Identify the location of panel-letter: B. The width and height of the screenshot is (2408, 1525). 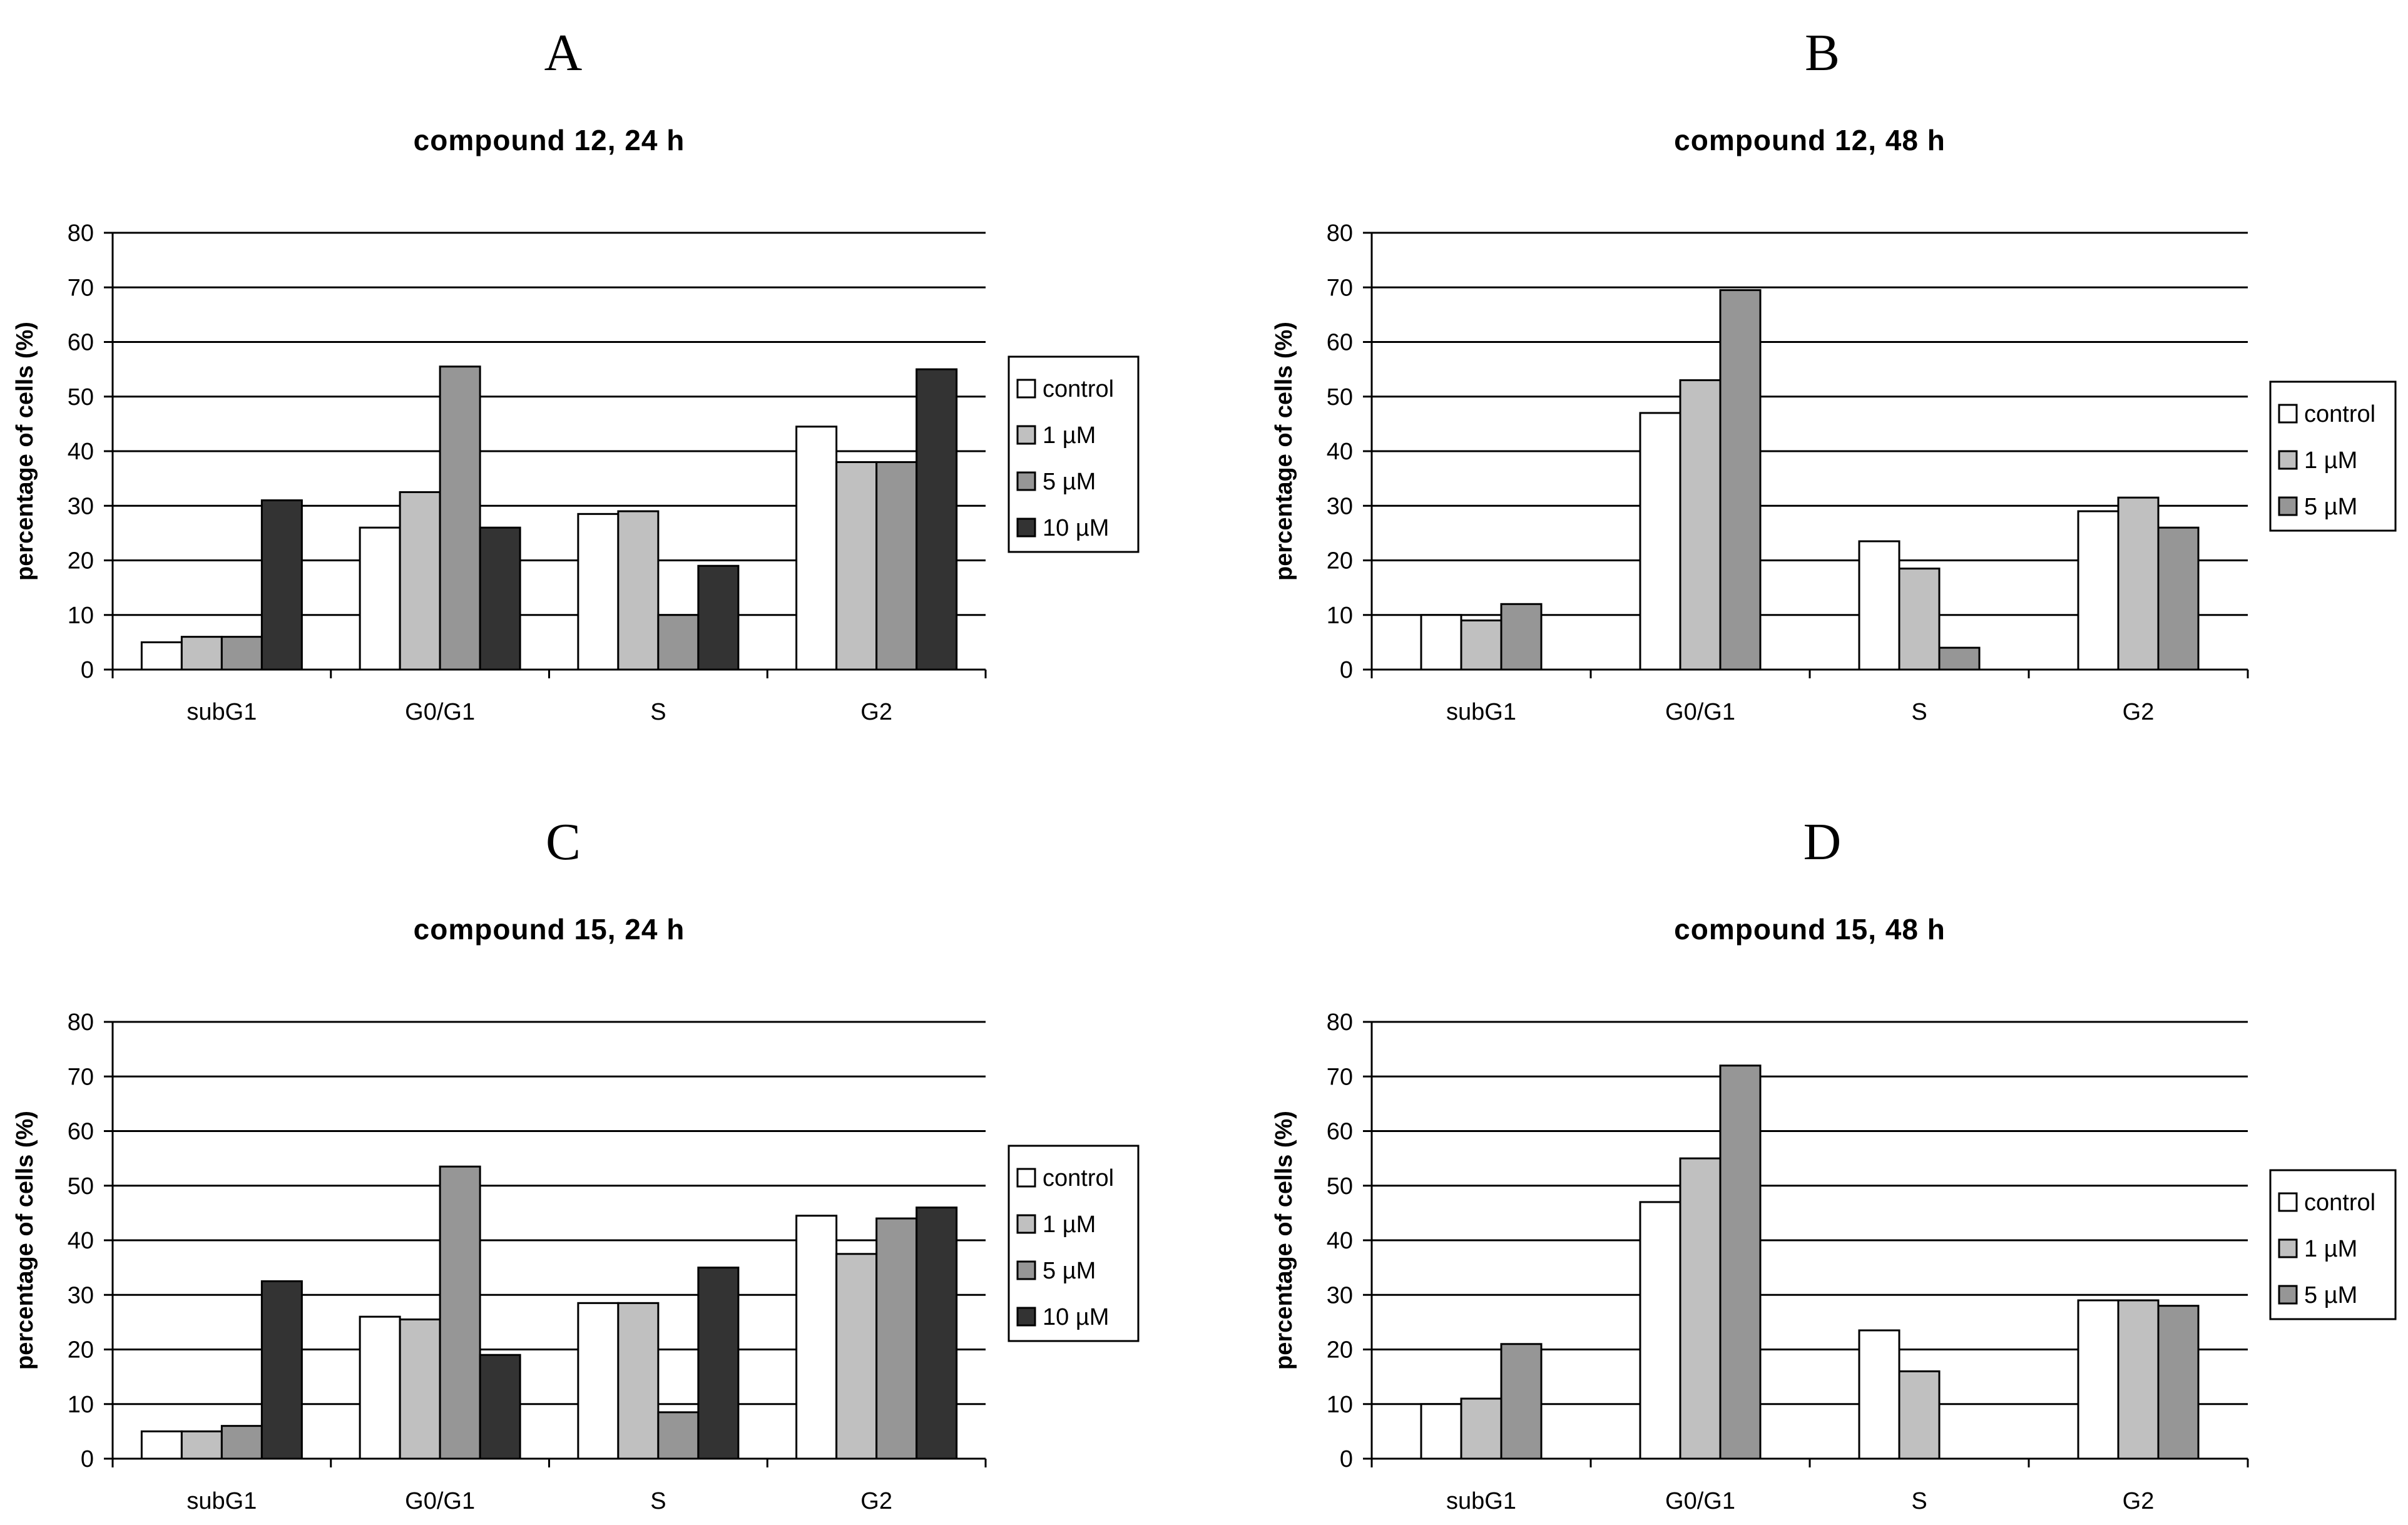
(1822, 53).